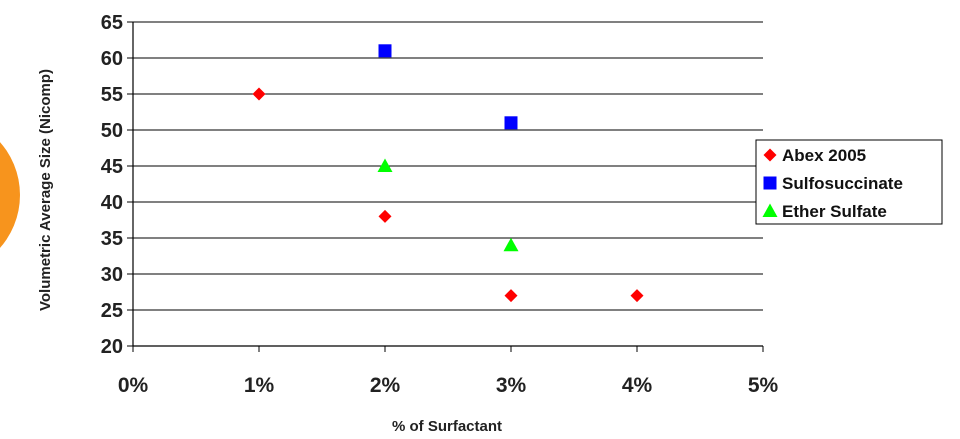 The width and height of the screenshot is (960, 439). Describe the element at coordinates (112, 203) in the screenshot. I see `y-tick-label: 40` at that location.